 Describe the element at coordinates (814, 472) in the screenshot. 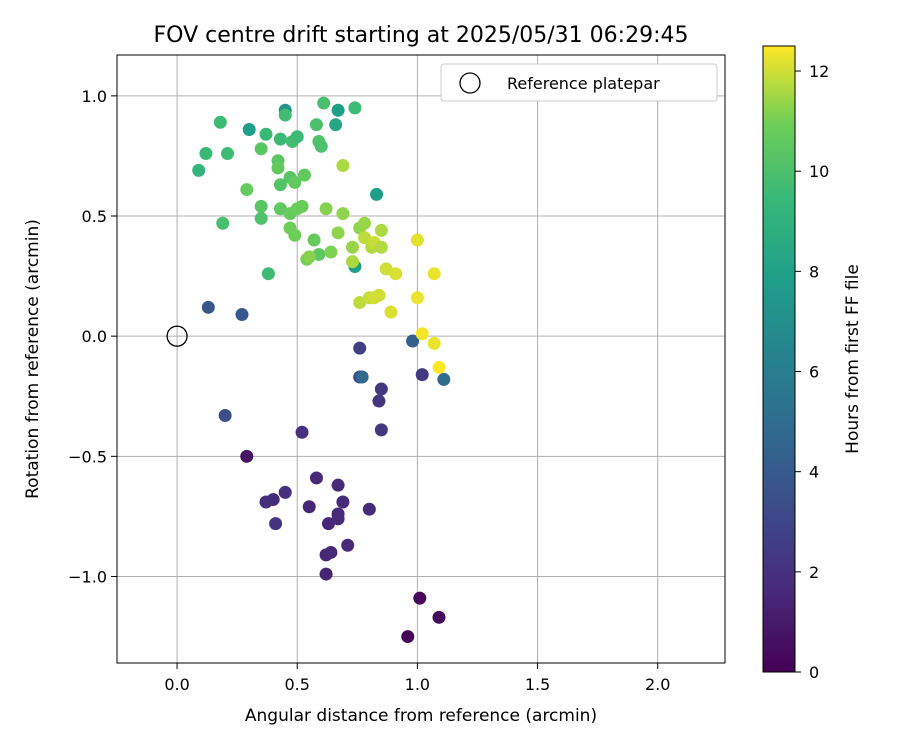

I see `colorbar-tick-label: 4` at that location.